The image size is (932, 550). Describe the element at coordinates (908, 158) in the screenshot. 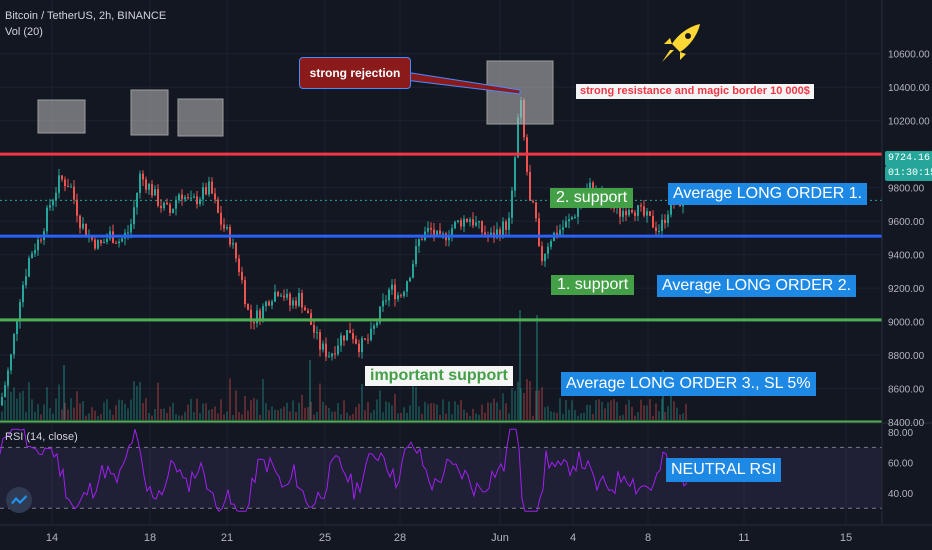

I see `last-price-tag: 9724.16` at that location.